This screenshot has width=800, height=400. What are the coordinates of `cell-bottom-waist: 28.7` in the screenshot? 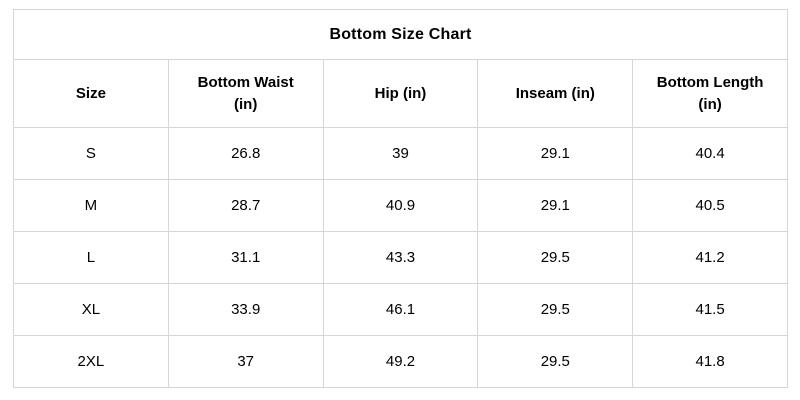 It's located at (245, 205).